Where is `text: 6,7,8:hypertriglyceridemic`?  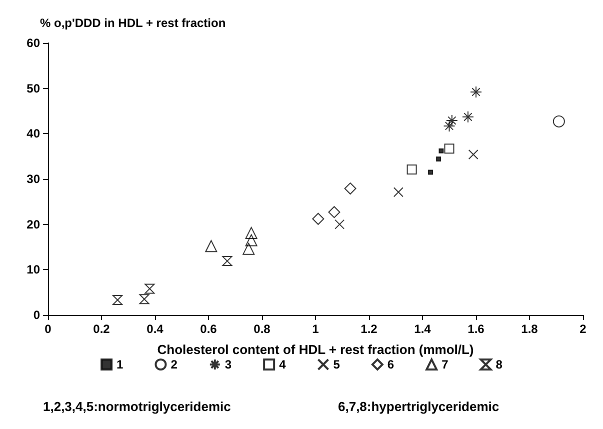
text: 6,7,8:hypertriglyceridemic is located at coordinates (419, 406).